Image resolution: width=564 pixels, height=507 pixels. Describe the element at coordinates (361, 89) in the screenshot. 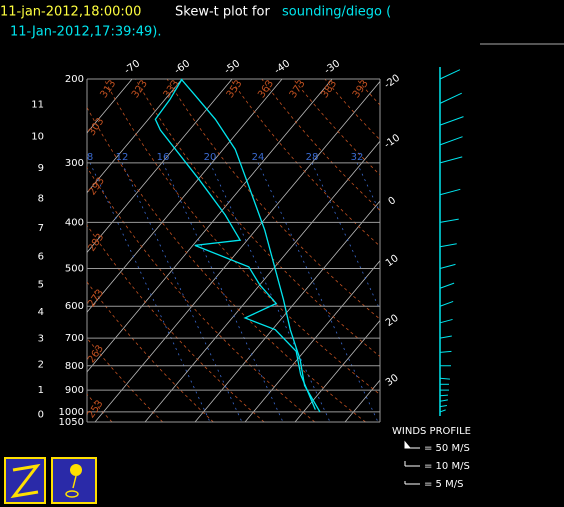

I see `potential-temperature-label: 393` at that location.